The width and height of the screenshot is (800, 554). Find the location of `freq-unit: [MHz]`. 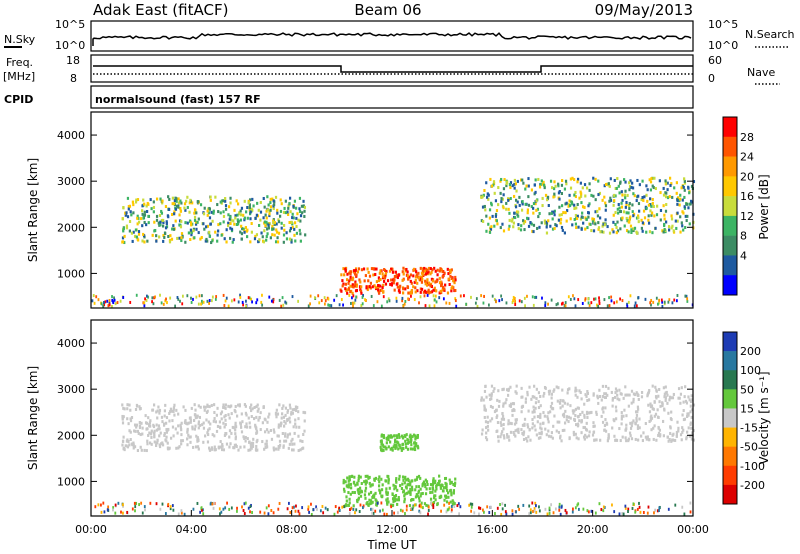

freq-unit: [MHz] is located at coordinates (19, 76).